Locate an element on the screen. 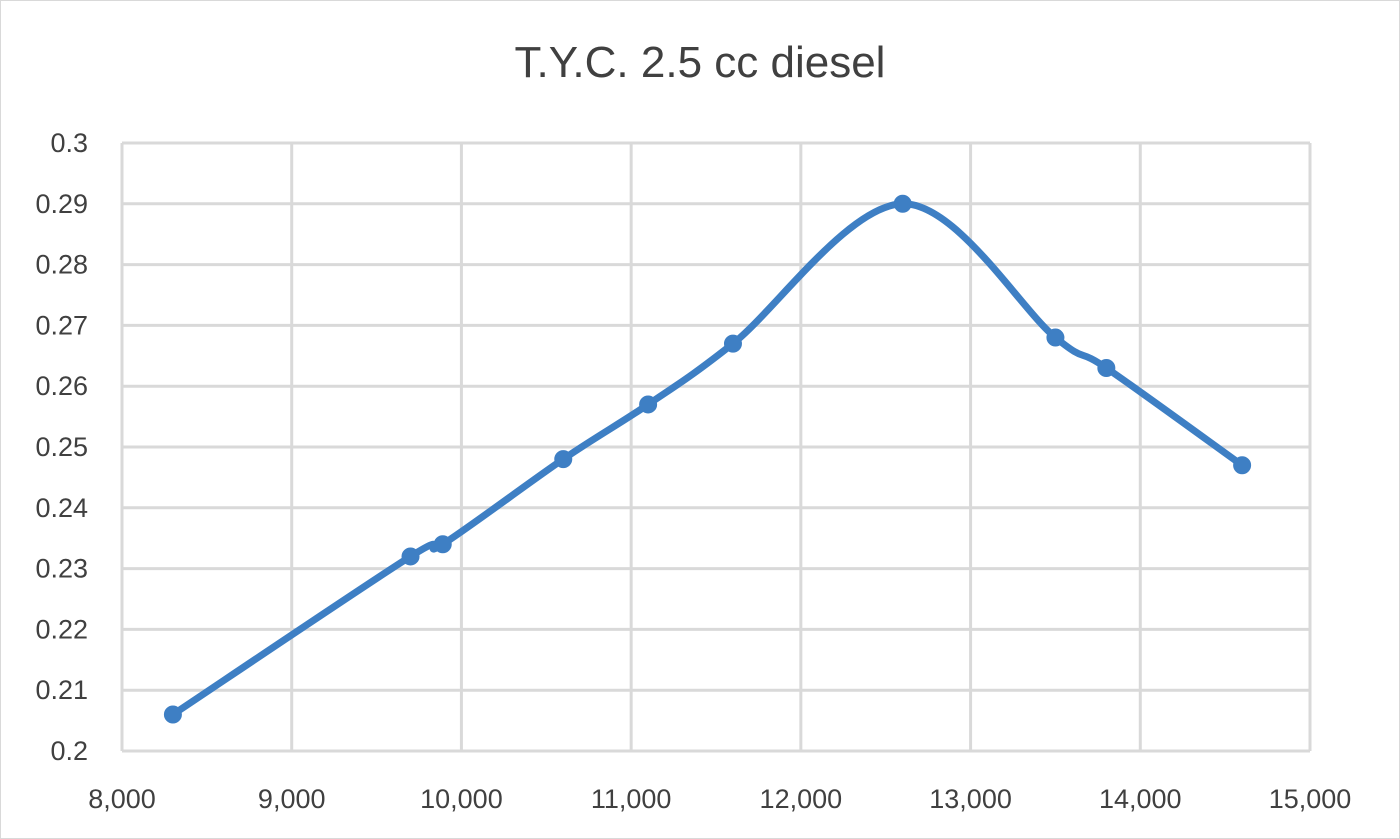 This screenshot has height=839, width=1400. x-tick-label: 10,000 is located at coordinates (461, 799).